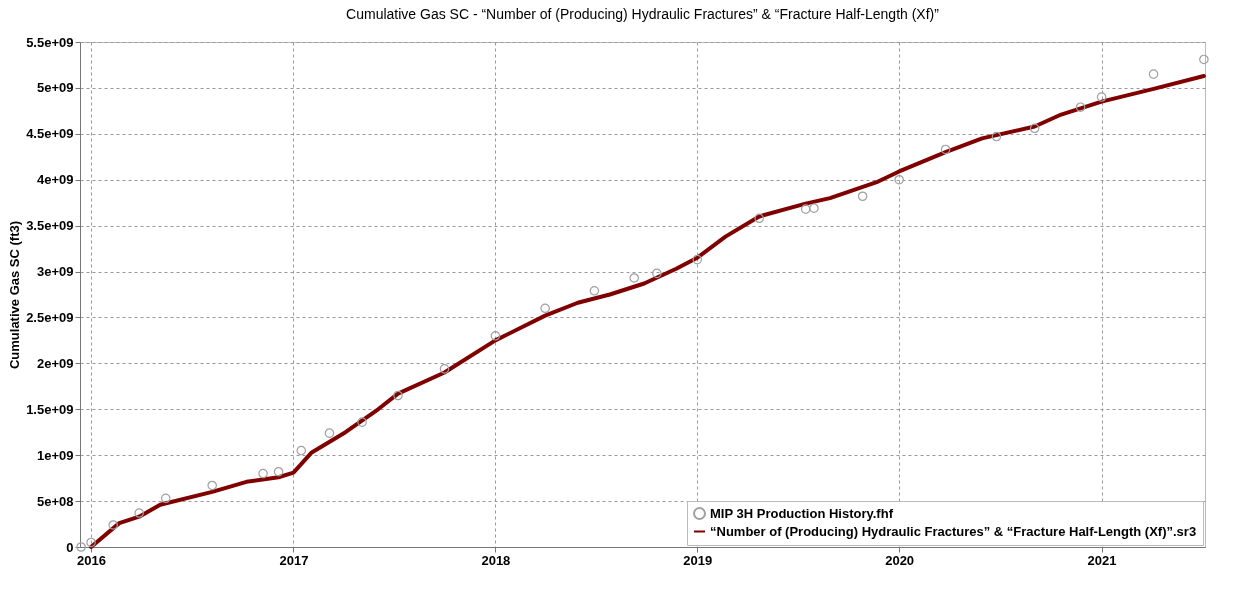 The image size is (1249, 609). I want to click on y-tick-label: 4e+09, so click(55, 180).